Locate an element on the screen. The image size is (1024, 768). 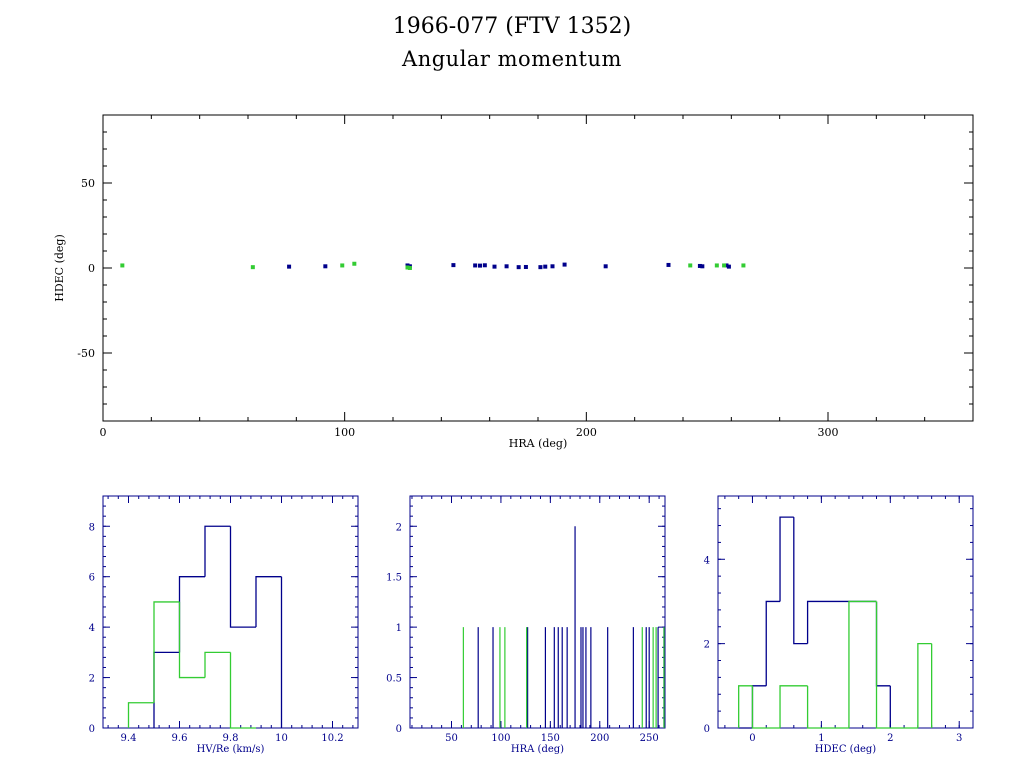
hist-x-tick-label: 50 is located at coordinates (451, 738).